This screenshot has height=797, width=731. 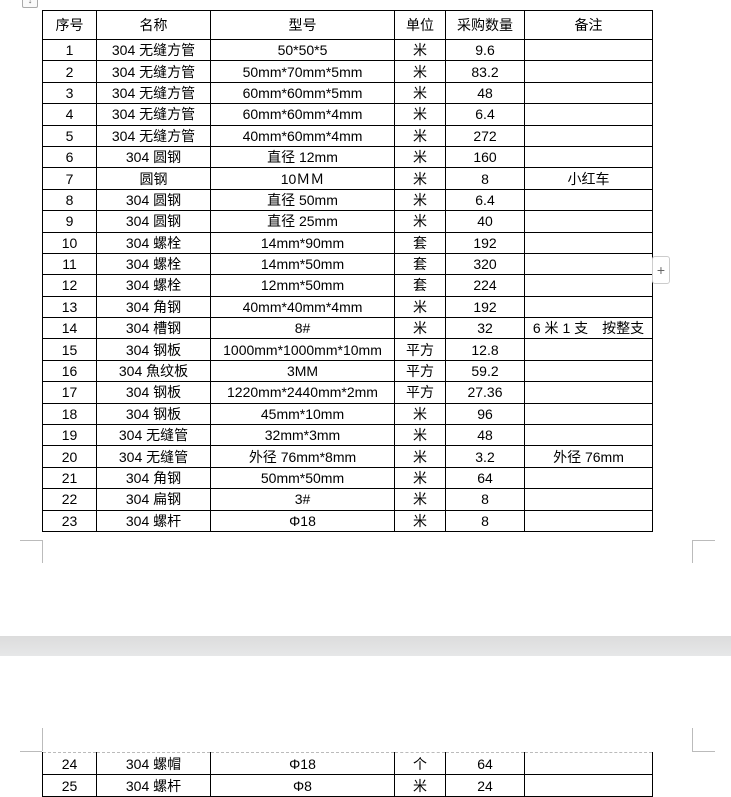 I want to click on cell-index: 10, so click(x=69, y=242).